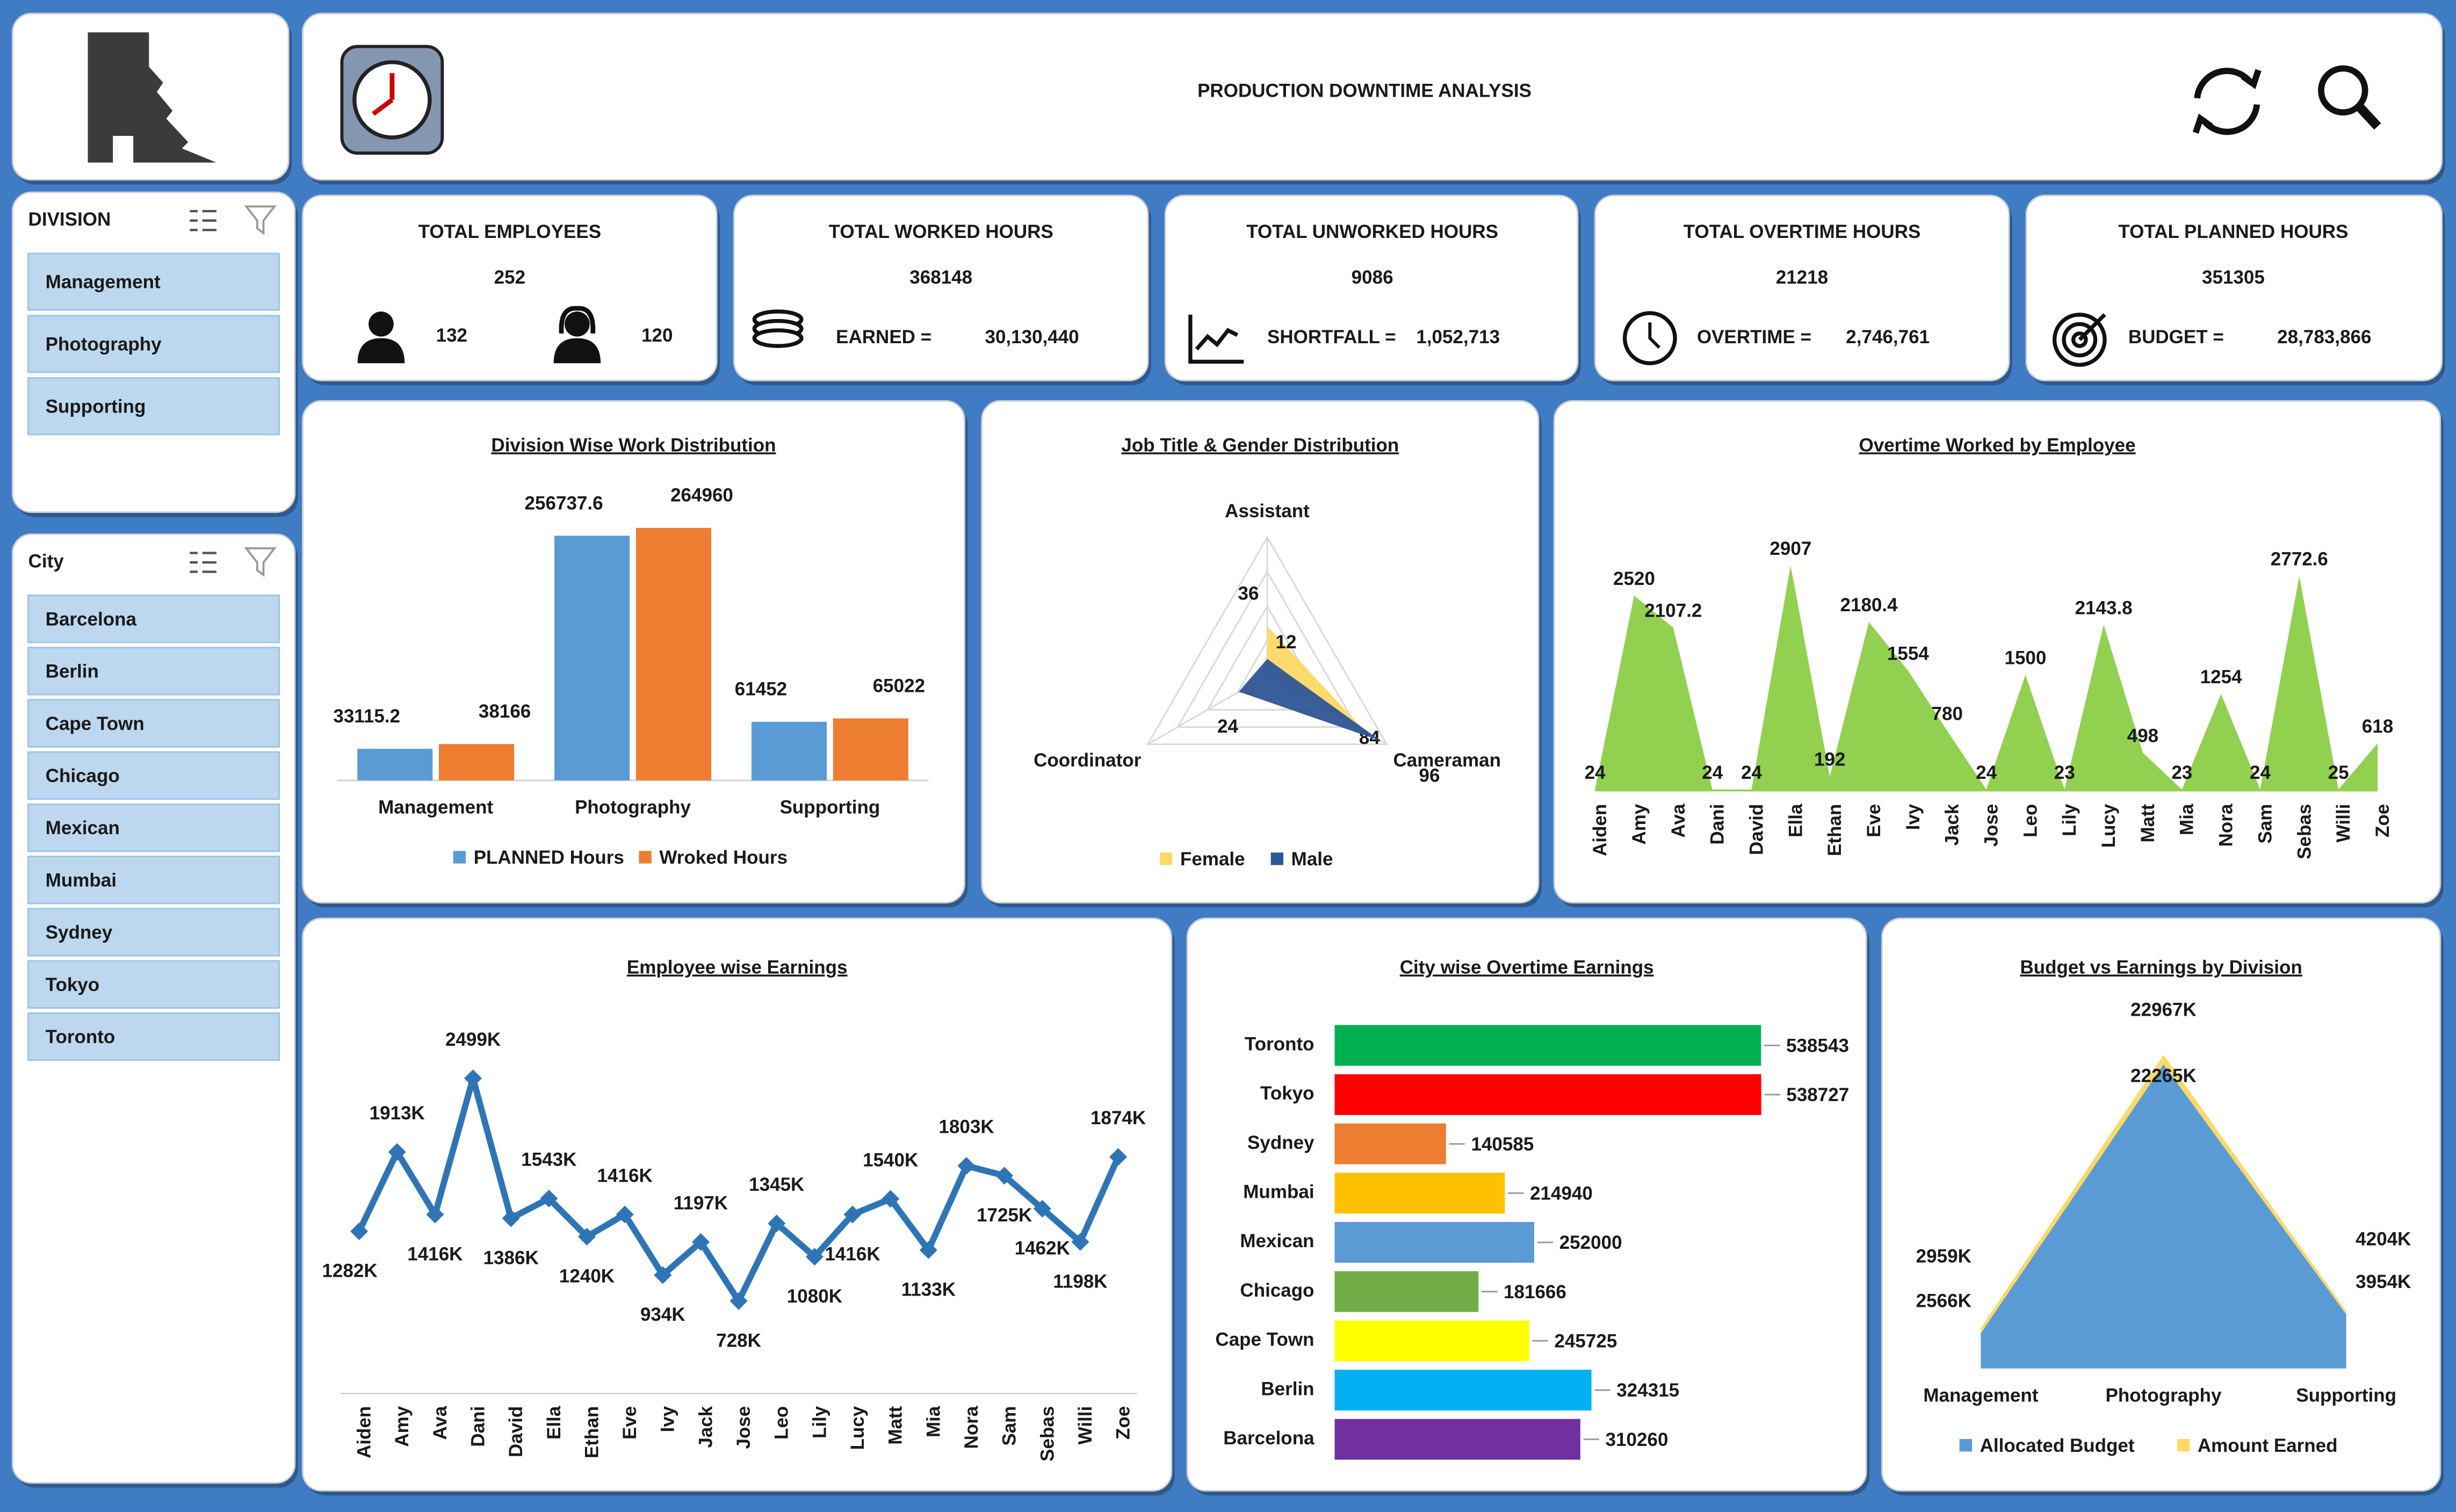 This screenshot has width=2456, height=1512. What do you see at coordinates (941, 231) in the screenshot?
I see `kpi-title: TOTAL WORKED HOURS` at bounding box center [941, 231].